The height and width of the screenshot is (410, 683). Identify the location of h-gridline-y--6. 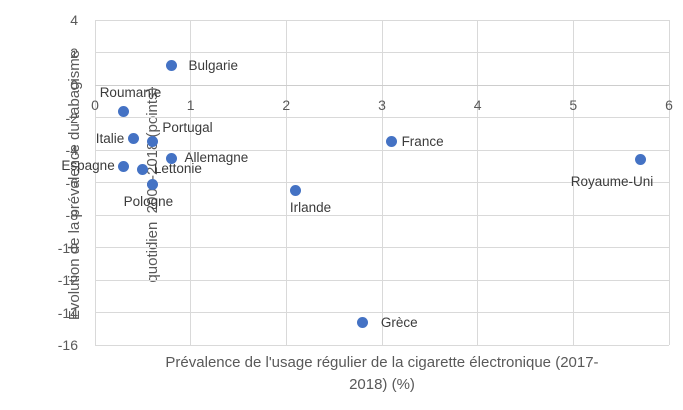
(382, 182).